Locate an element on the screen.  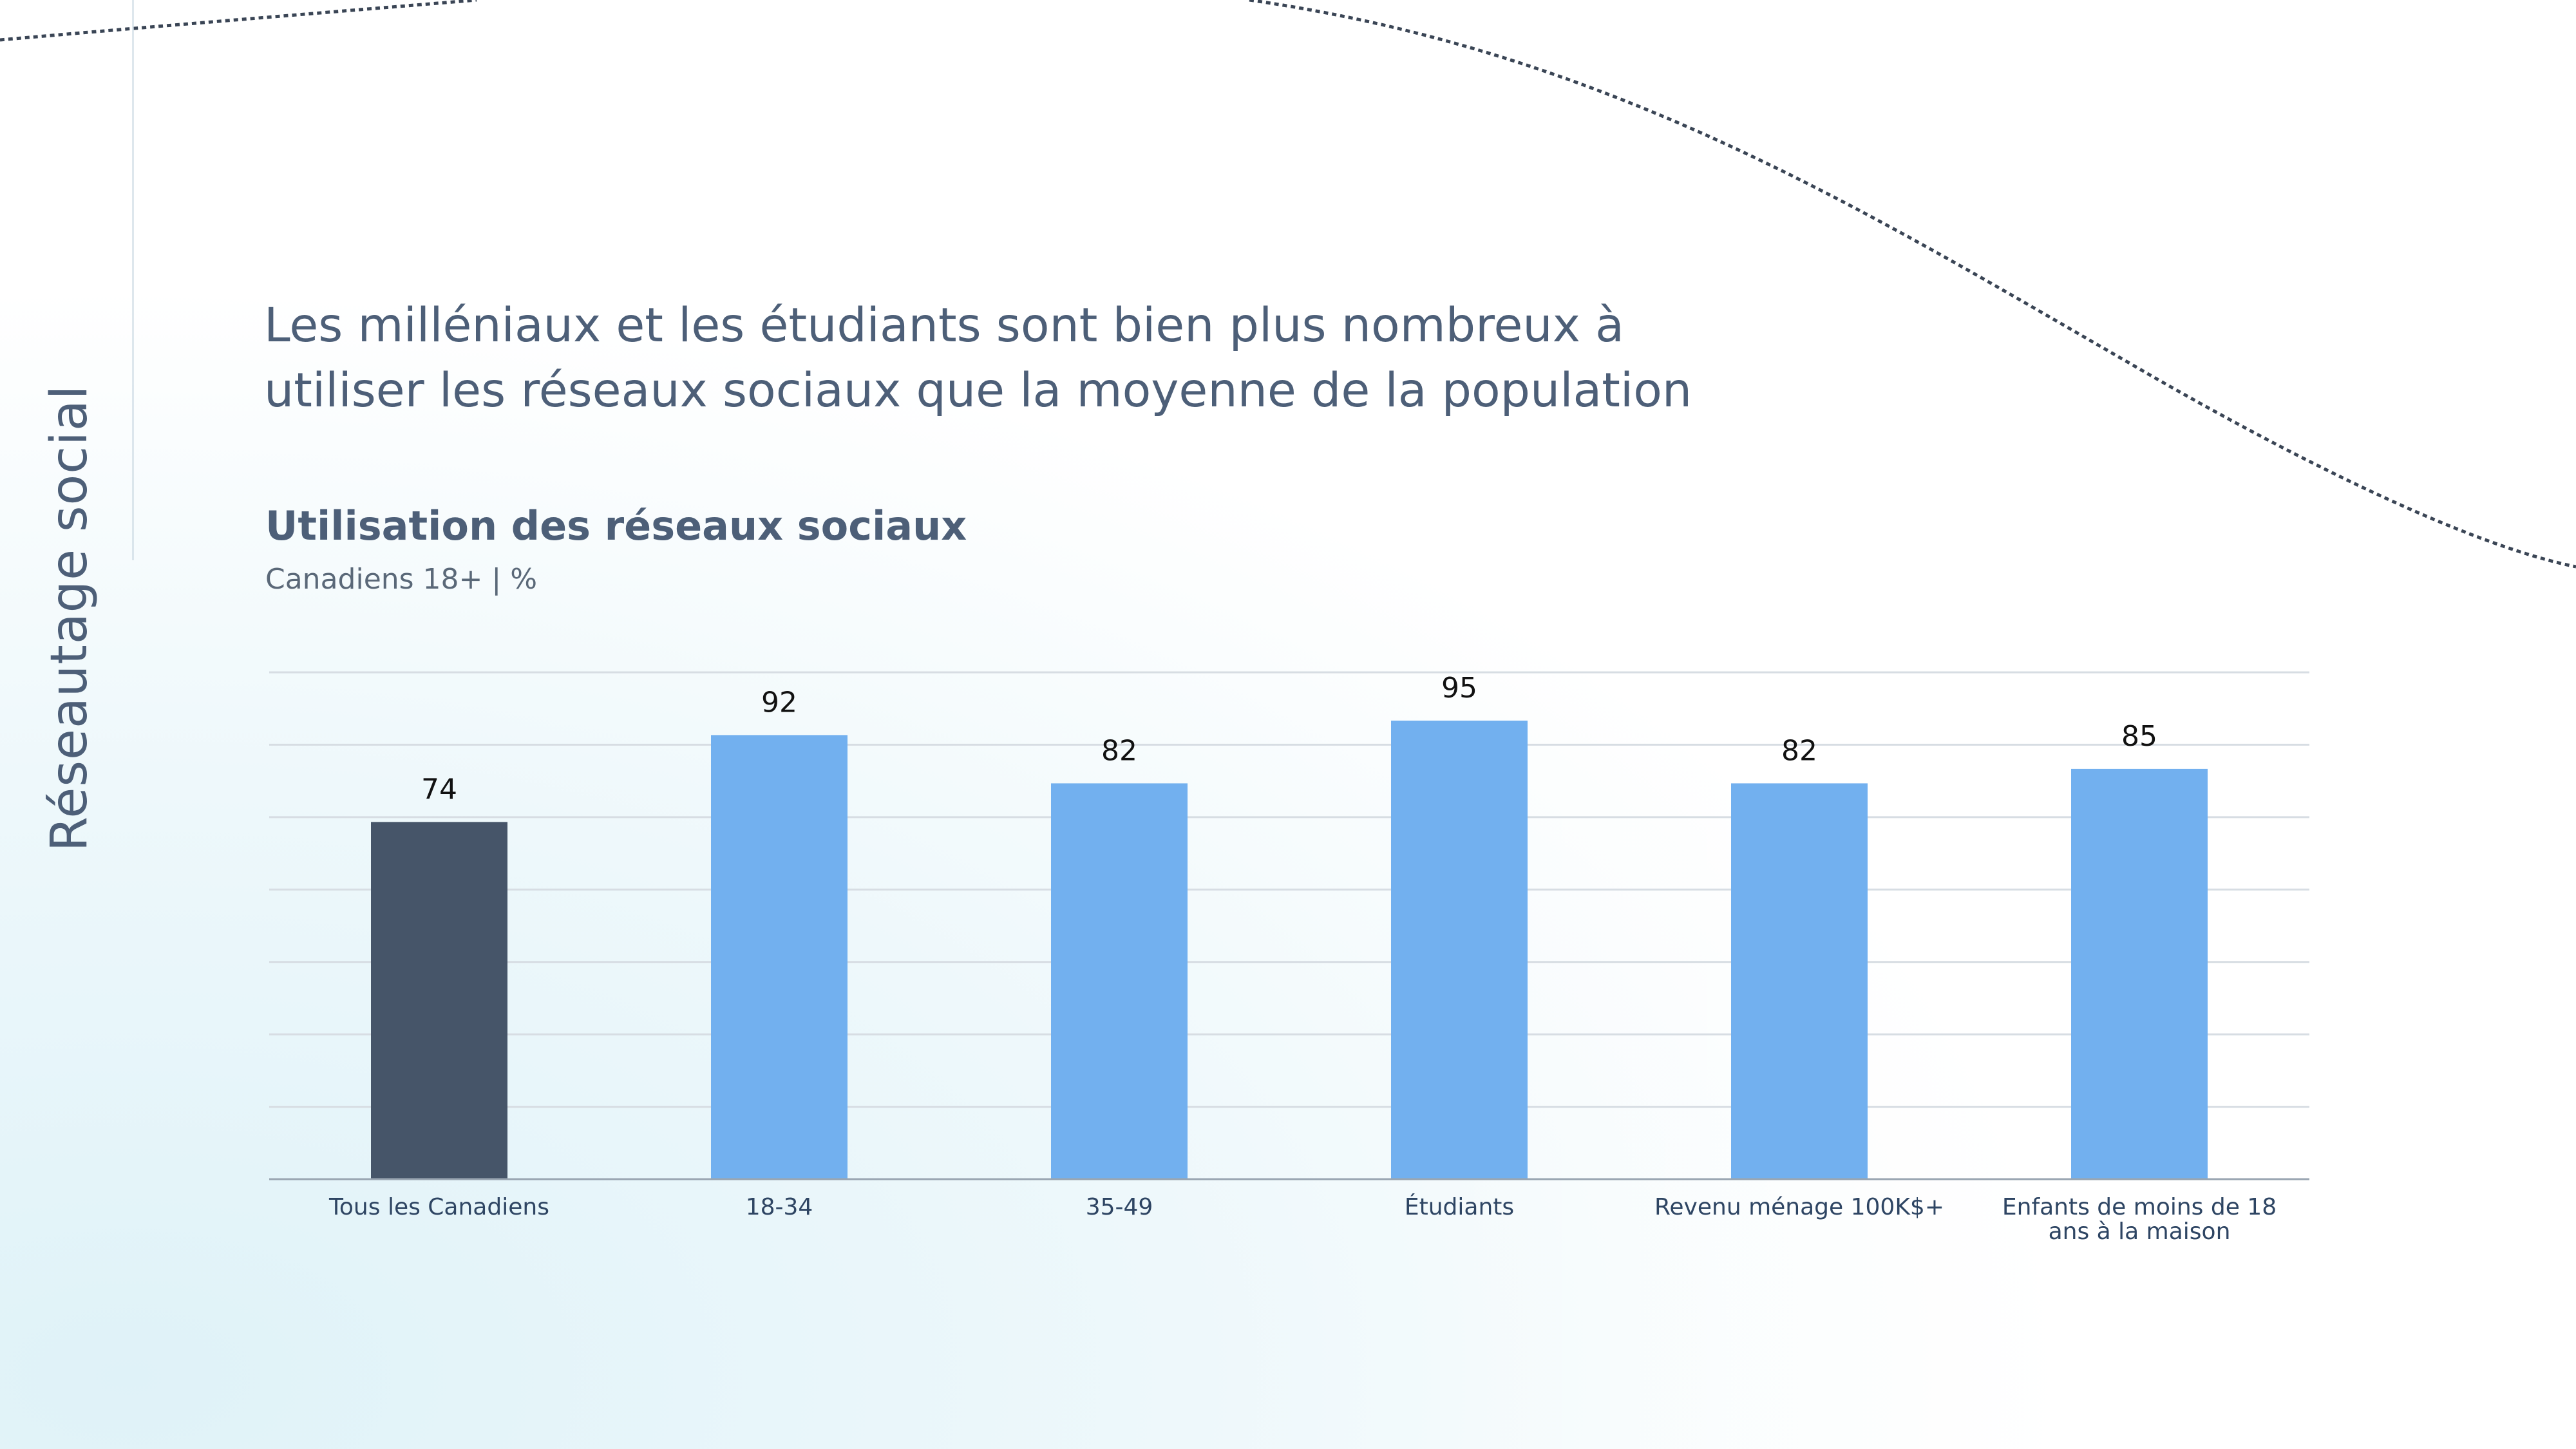
chart-subtitle: Canadiens 18+ | % is located at coordinates (401, 579).